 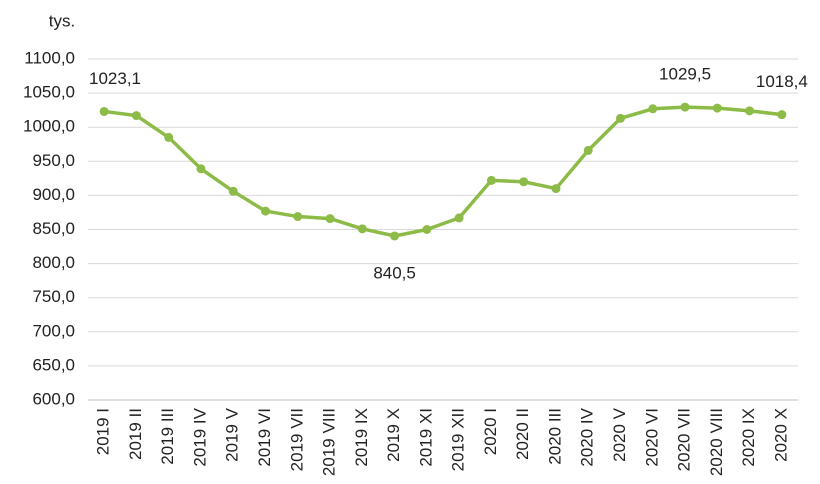 What do you see at coordinates (619, 434) in the screenshot?
I see `x-tick-label: 2020 V` at bounding box center [619, 434].